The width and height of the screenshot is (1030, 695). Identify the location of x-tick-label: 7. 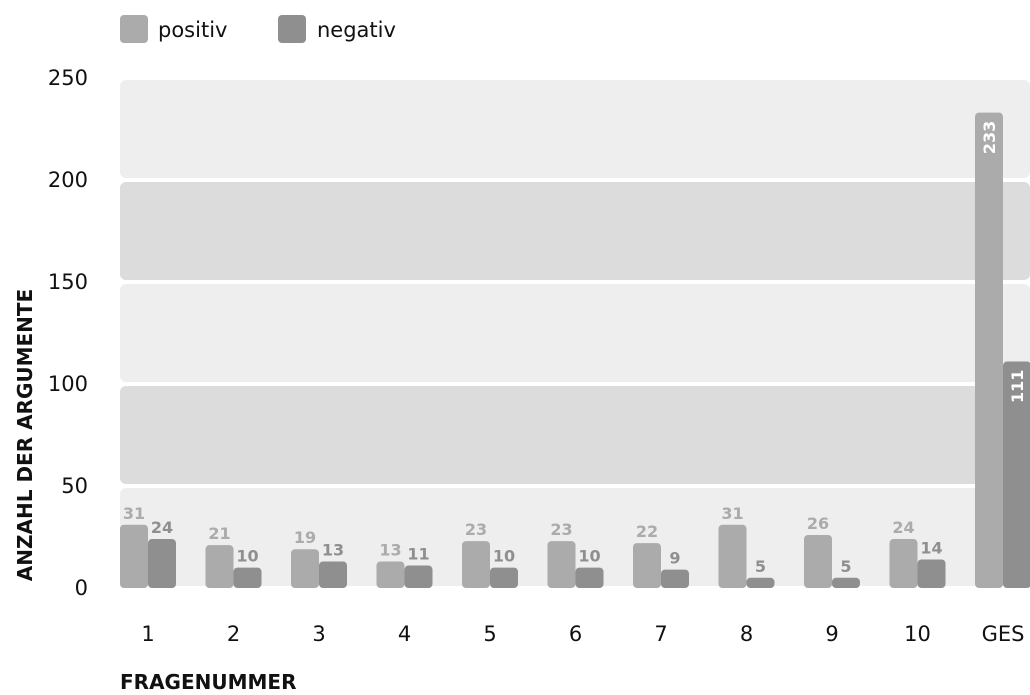
(660, 634).